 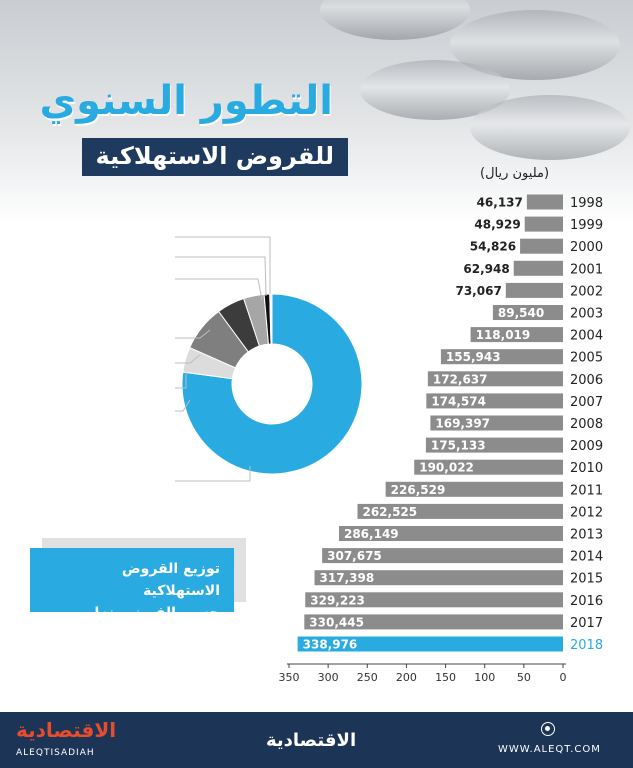 What do you see at coordinates (586, 645) in the screenshot?
I see `year-label-2018: 2018` at bounding box center [586, 645].